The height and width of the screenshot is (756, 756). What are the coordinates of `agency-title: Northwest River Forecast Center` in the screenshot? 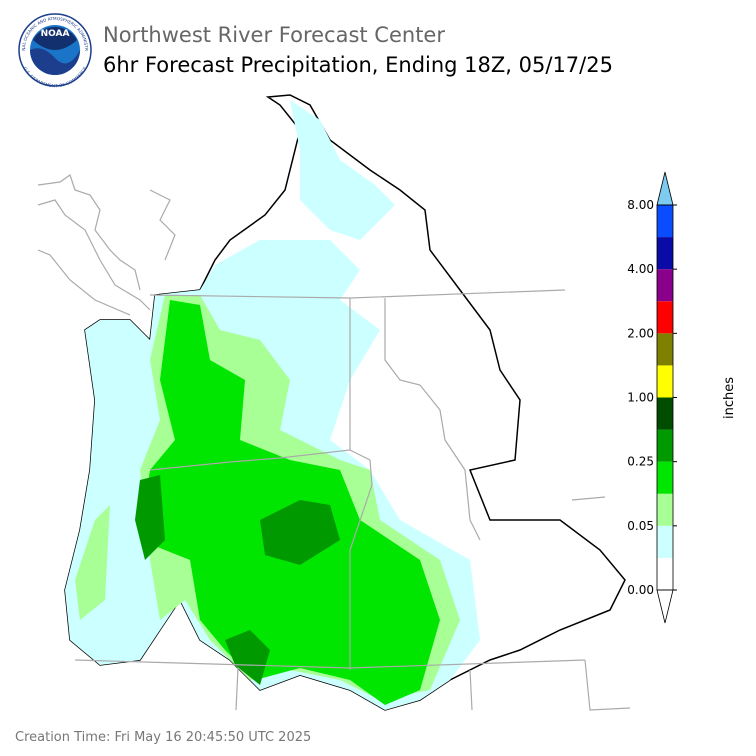 It's located at (274, 35).